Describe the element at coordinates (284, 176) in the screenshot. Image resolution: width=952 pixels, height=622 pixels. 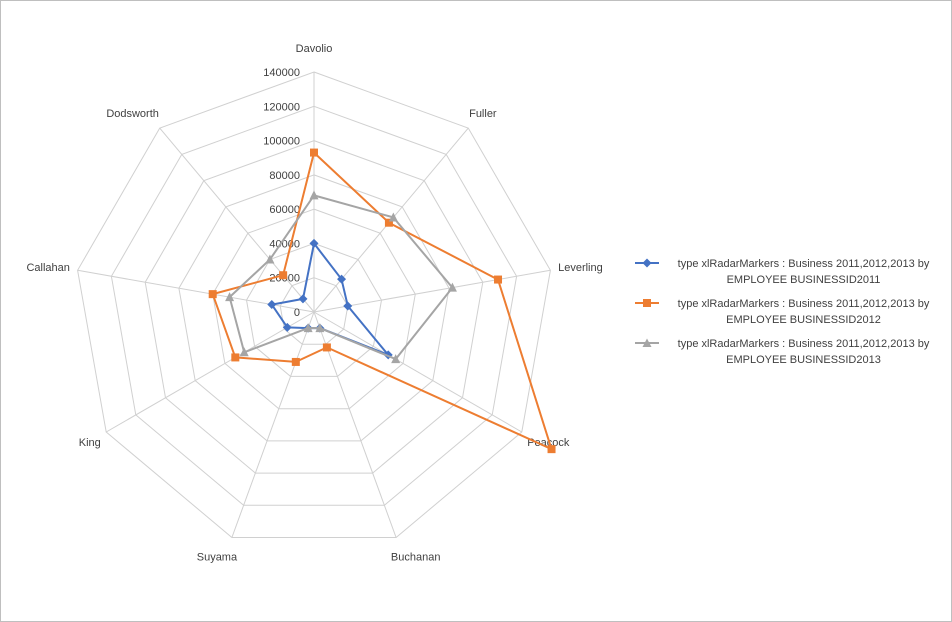
I see `tick-label: 80000` at that location.